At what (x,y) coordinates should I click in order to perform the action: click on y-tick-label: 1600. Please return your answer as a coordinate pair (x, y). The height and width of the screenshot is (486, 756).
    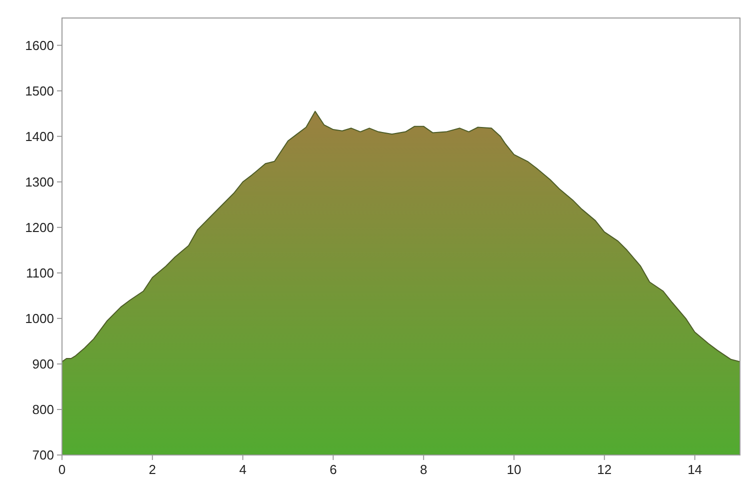
    Looking at the image, I should click on (39, 45).